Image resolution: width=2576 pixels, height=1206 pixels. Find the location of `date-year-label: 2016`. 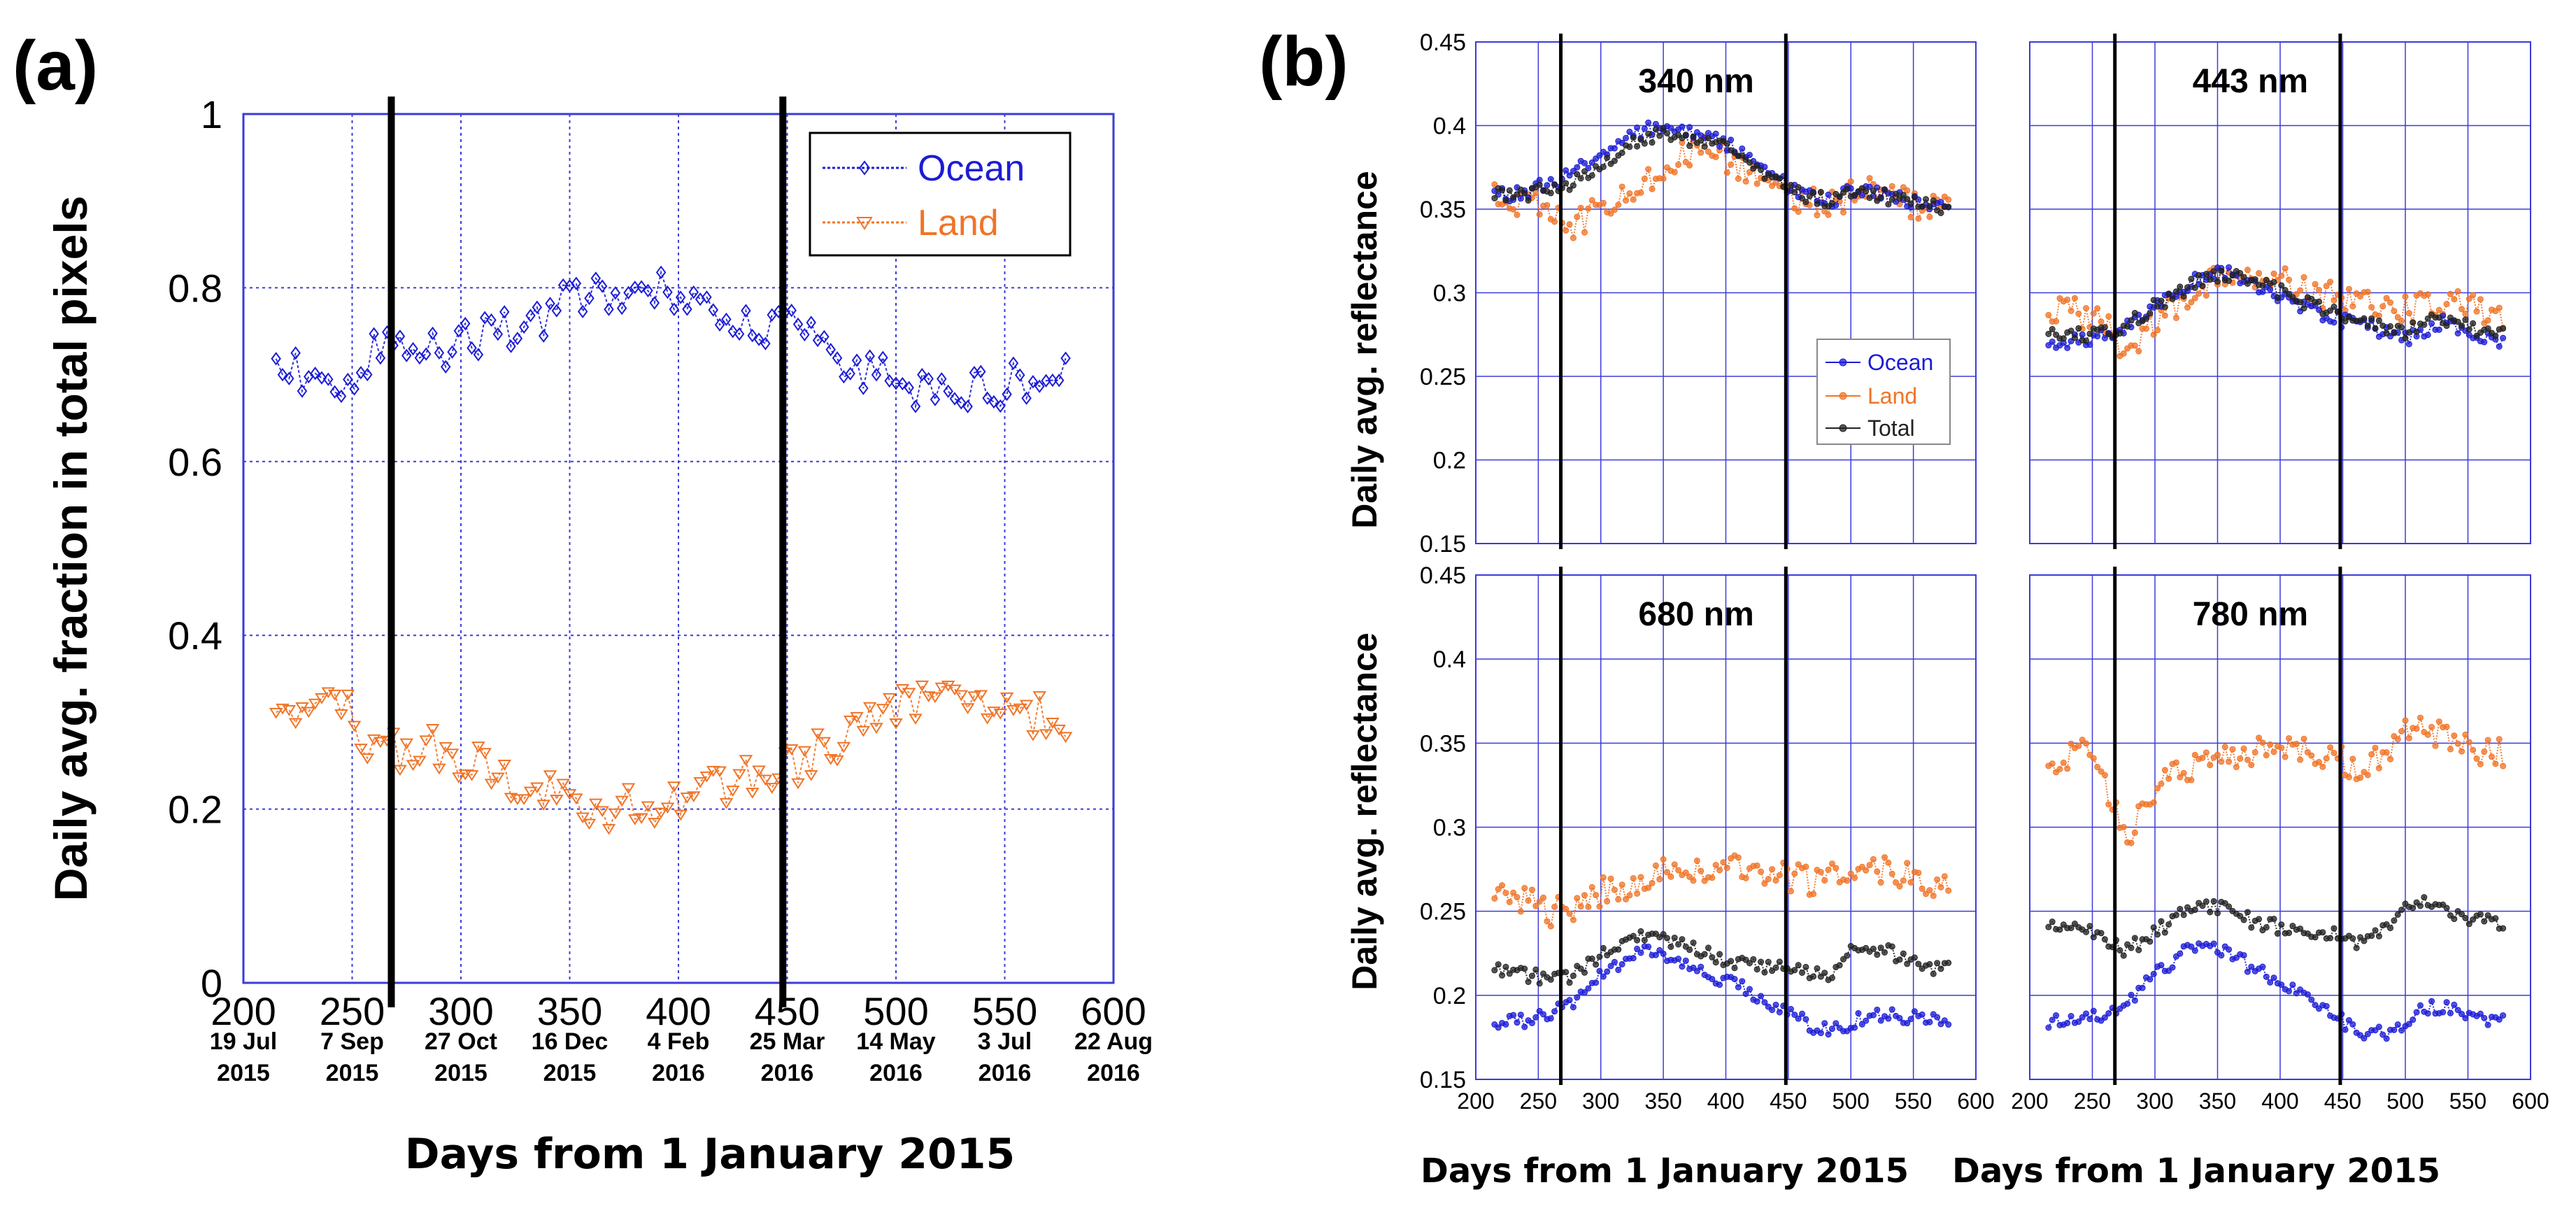

date-year-label: 2016 is located at coordinates (787, 1073).